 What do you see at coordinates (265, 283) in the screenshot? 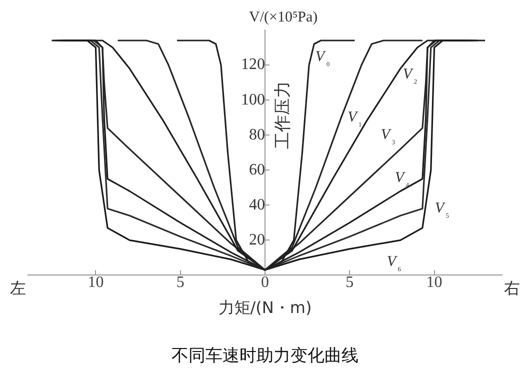
I see `x-tick-label: 0` at bounding box center [265, 283].